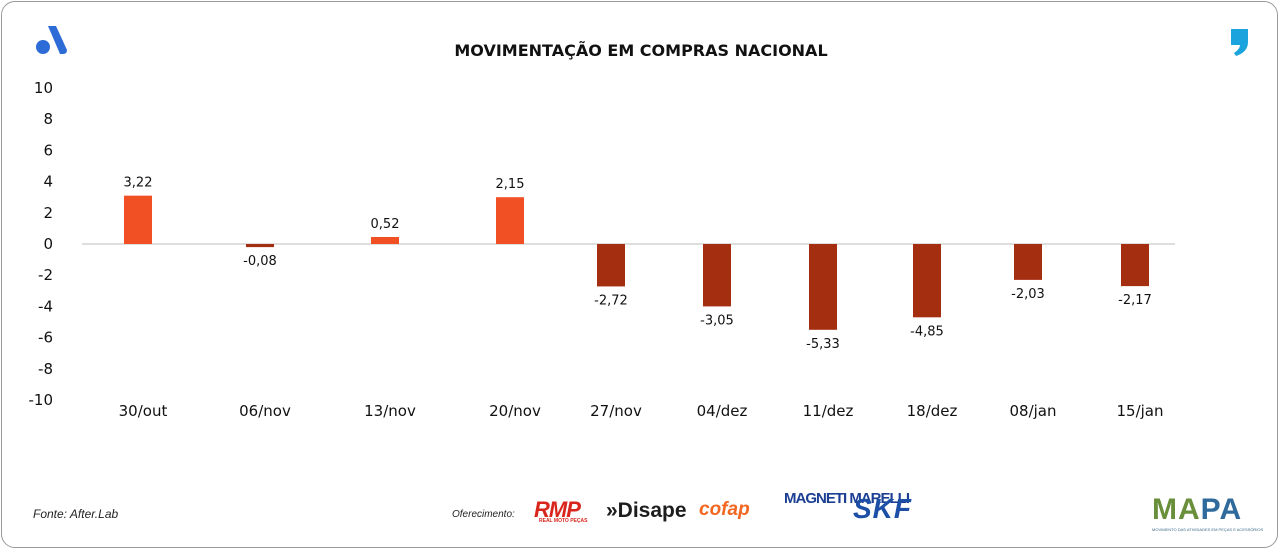 This screenshot has width=1280, height=550. I want to click on brand-a-icon, so click(51, 40).